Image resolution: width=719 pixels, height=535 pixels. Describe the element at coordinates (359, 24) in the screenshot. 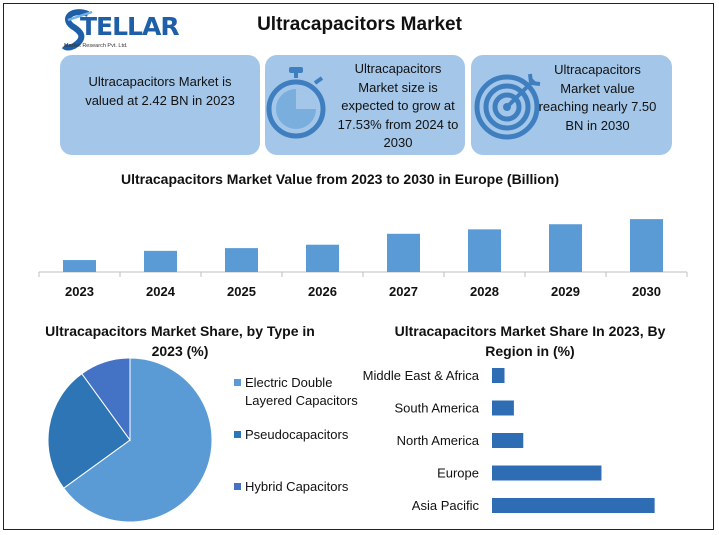

I see `page-title: Ultracapacitors Market` at that location.